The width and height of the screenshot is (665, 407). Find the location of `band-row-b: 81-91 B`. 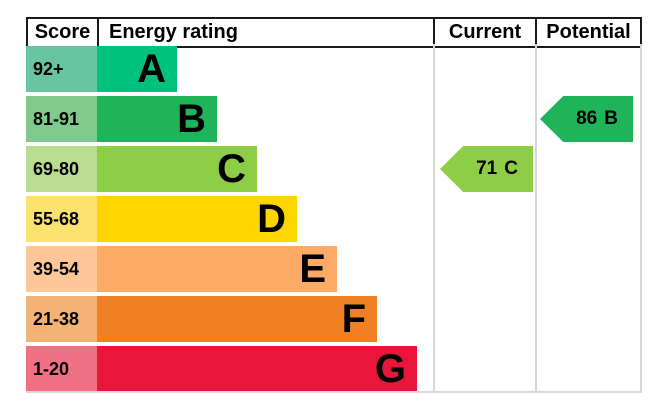

band-row-b: 81-91 B is located at coordinates (221, 119).